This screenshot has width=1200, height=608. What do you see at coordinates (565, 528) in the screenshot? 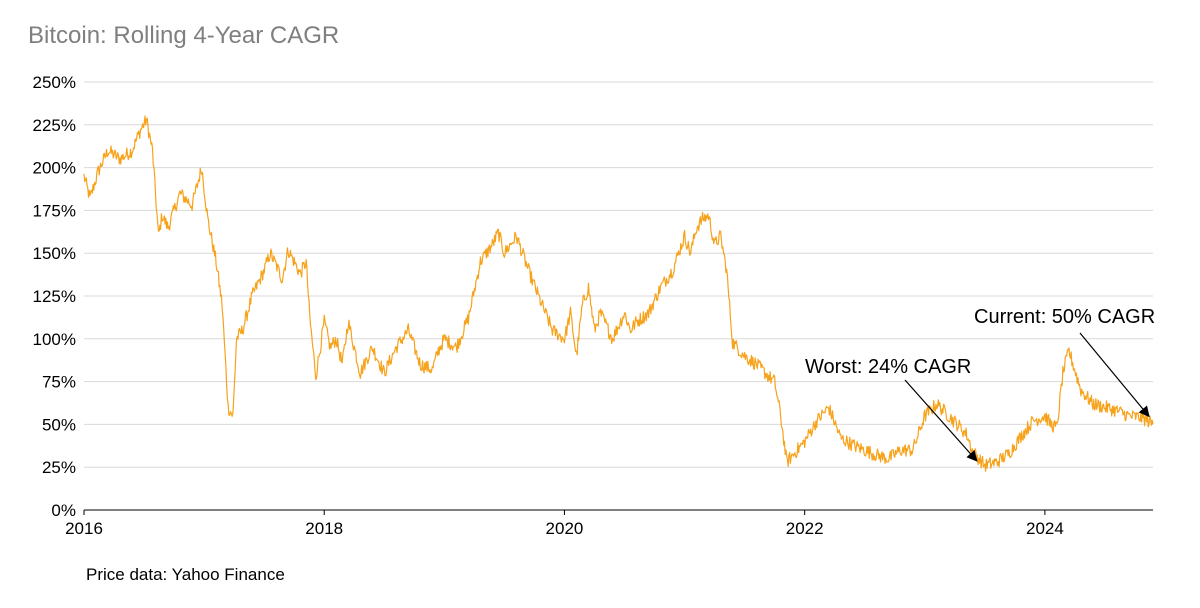
I see `x-tick-label: 2020` at bounding box center [565, 528].